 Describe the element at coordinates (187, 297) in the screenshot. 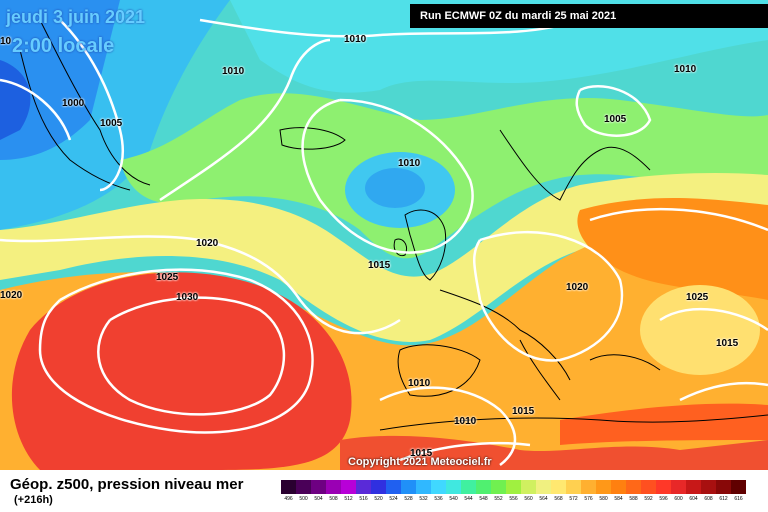

I see `isobar-label: 1030` at that location.